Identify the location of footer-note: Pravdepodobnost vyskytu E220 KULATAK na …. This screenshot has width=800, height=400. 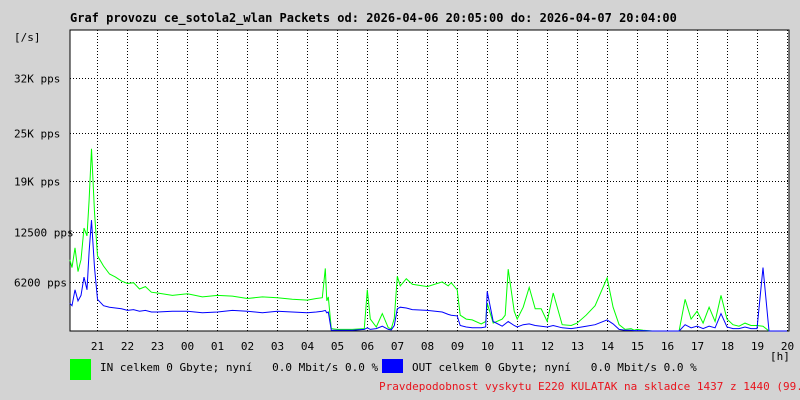
(589, 386).